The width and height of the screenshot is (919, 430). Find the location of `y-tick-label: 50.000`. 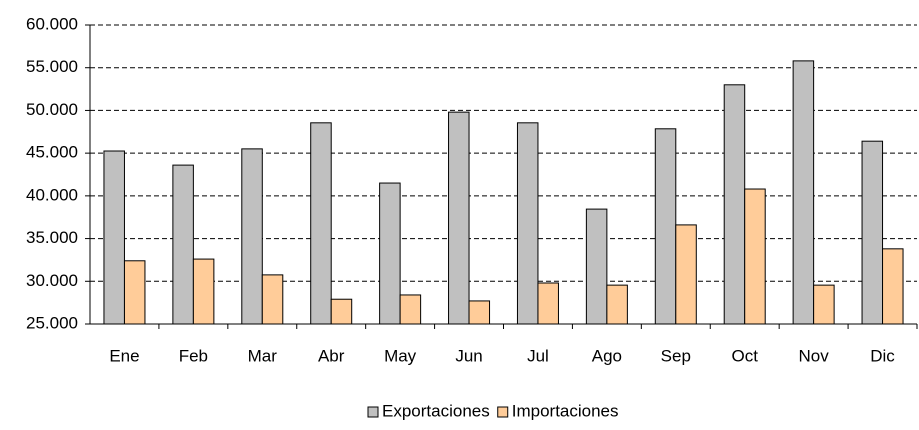

y-tick-label: 50.000 is located at coordinates (52, 109).